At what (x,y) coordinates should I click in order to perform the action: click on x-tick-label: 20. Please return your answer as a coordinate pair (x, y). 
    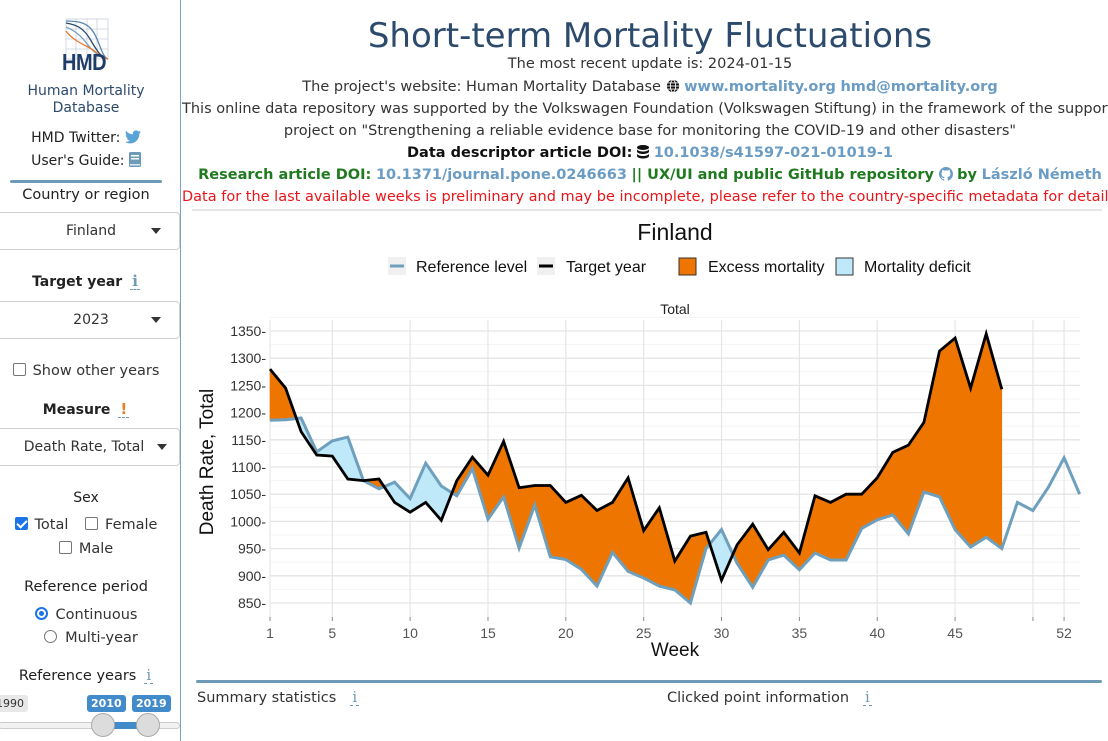
    Looking at the image, I should click on (566, 633).